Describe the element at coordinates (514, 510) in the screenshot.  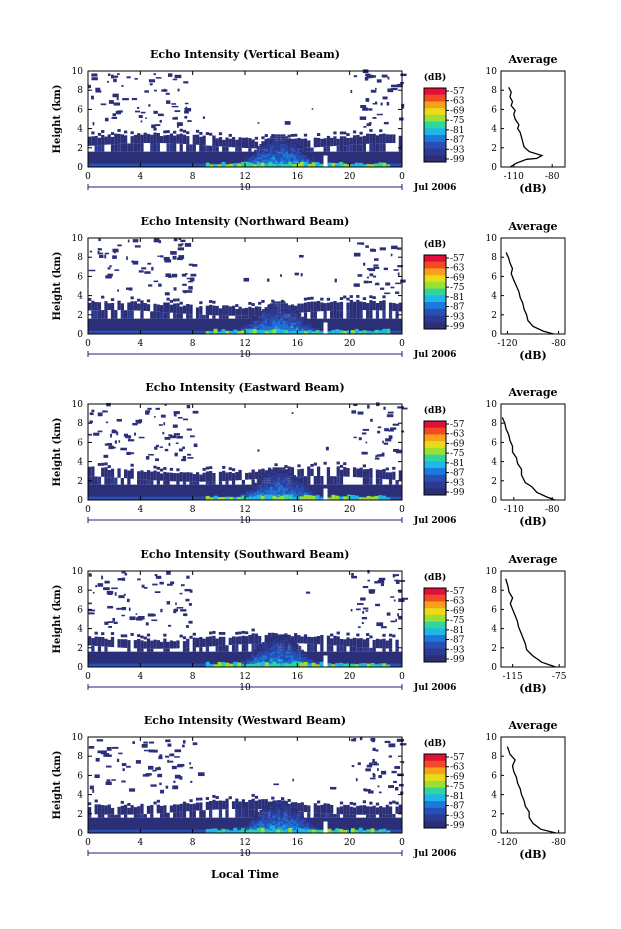
I see `profile-x-tick-label: -110` at that location.